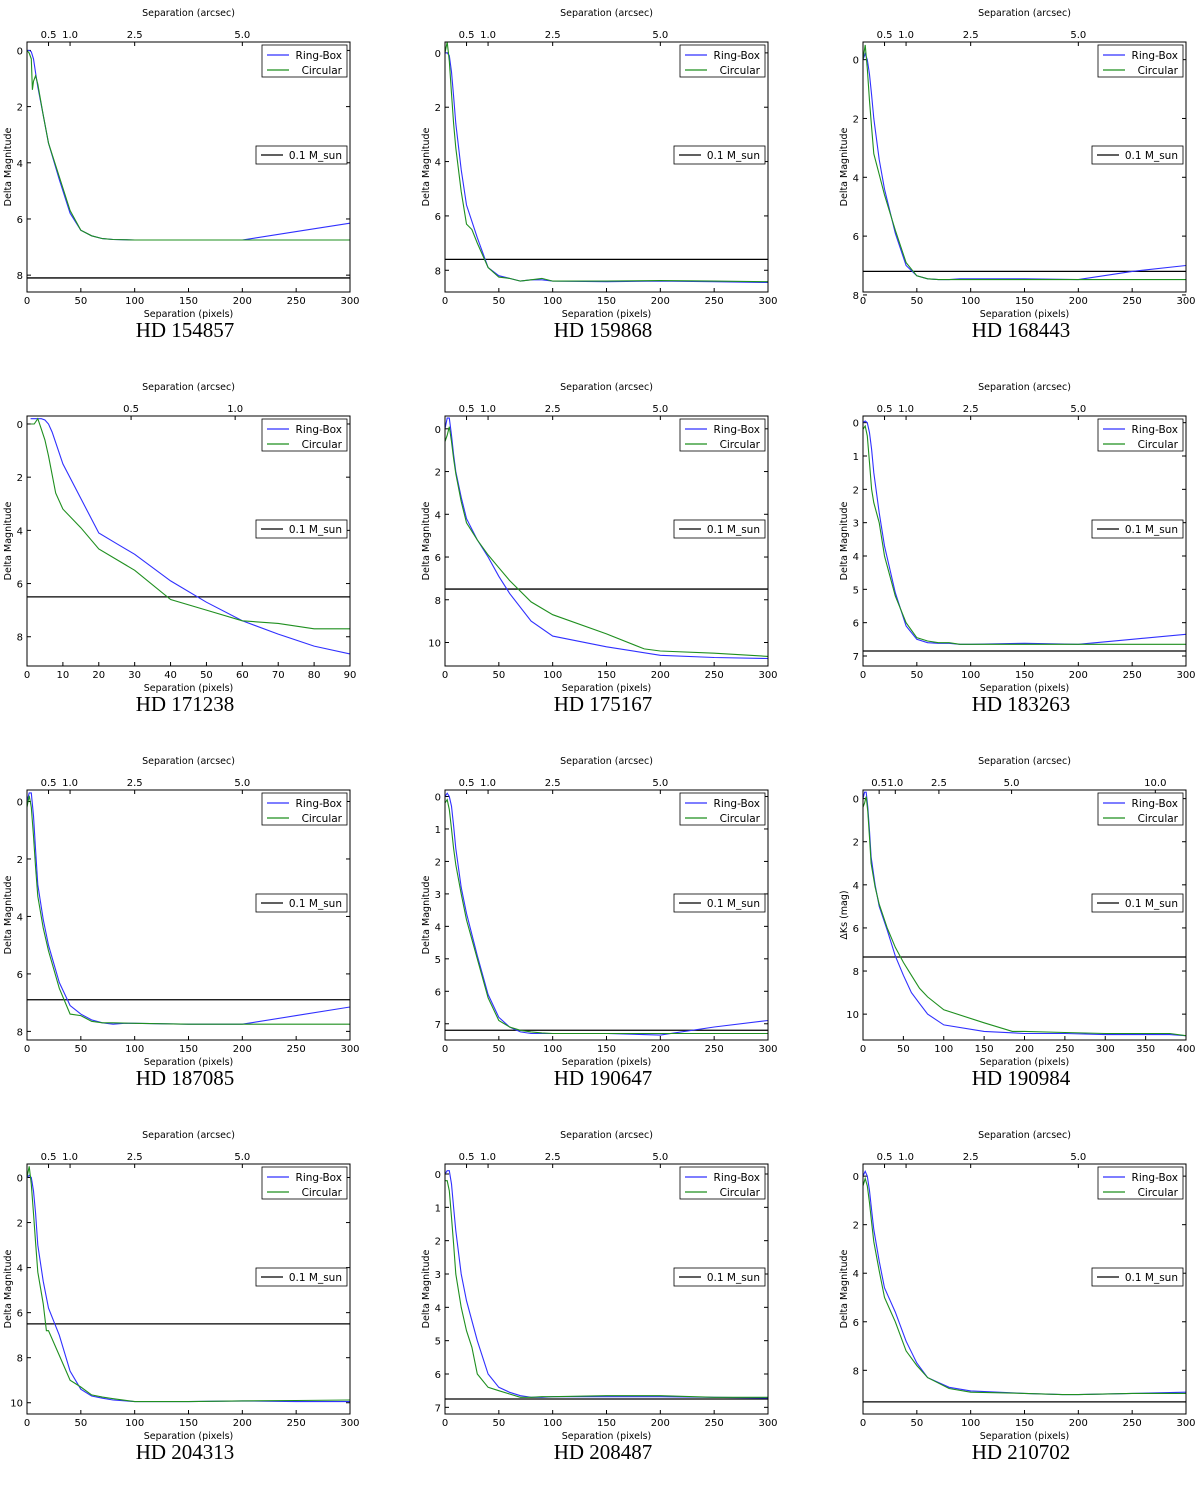 This screenshot has height=1490, width=1200. Describe the element at coordinates (434, 643) in the screenshot. I see `y-tick-label: 10` at that location.